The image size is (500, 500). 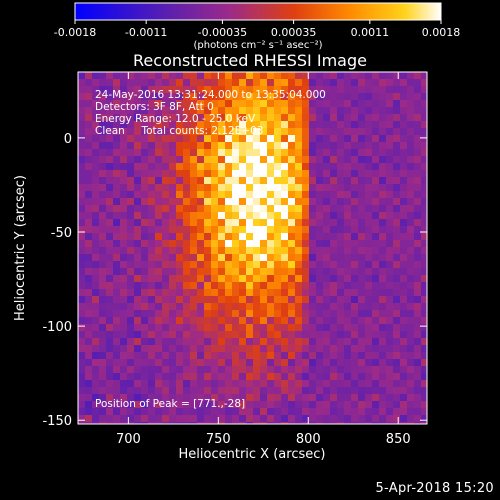 What do you see at coordinates (146, 32) in the screenshot?
I see `colorbar-tick-label: -0.0011` at bounding box center [146, 32].